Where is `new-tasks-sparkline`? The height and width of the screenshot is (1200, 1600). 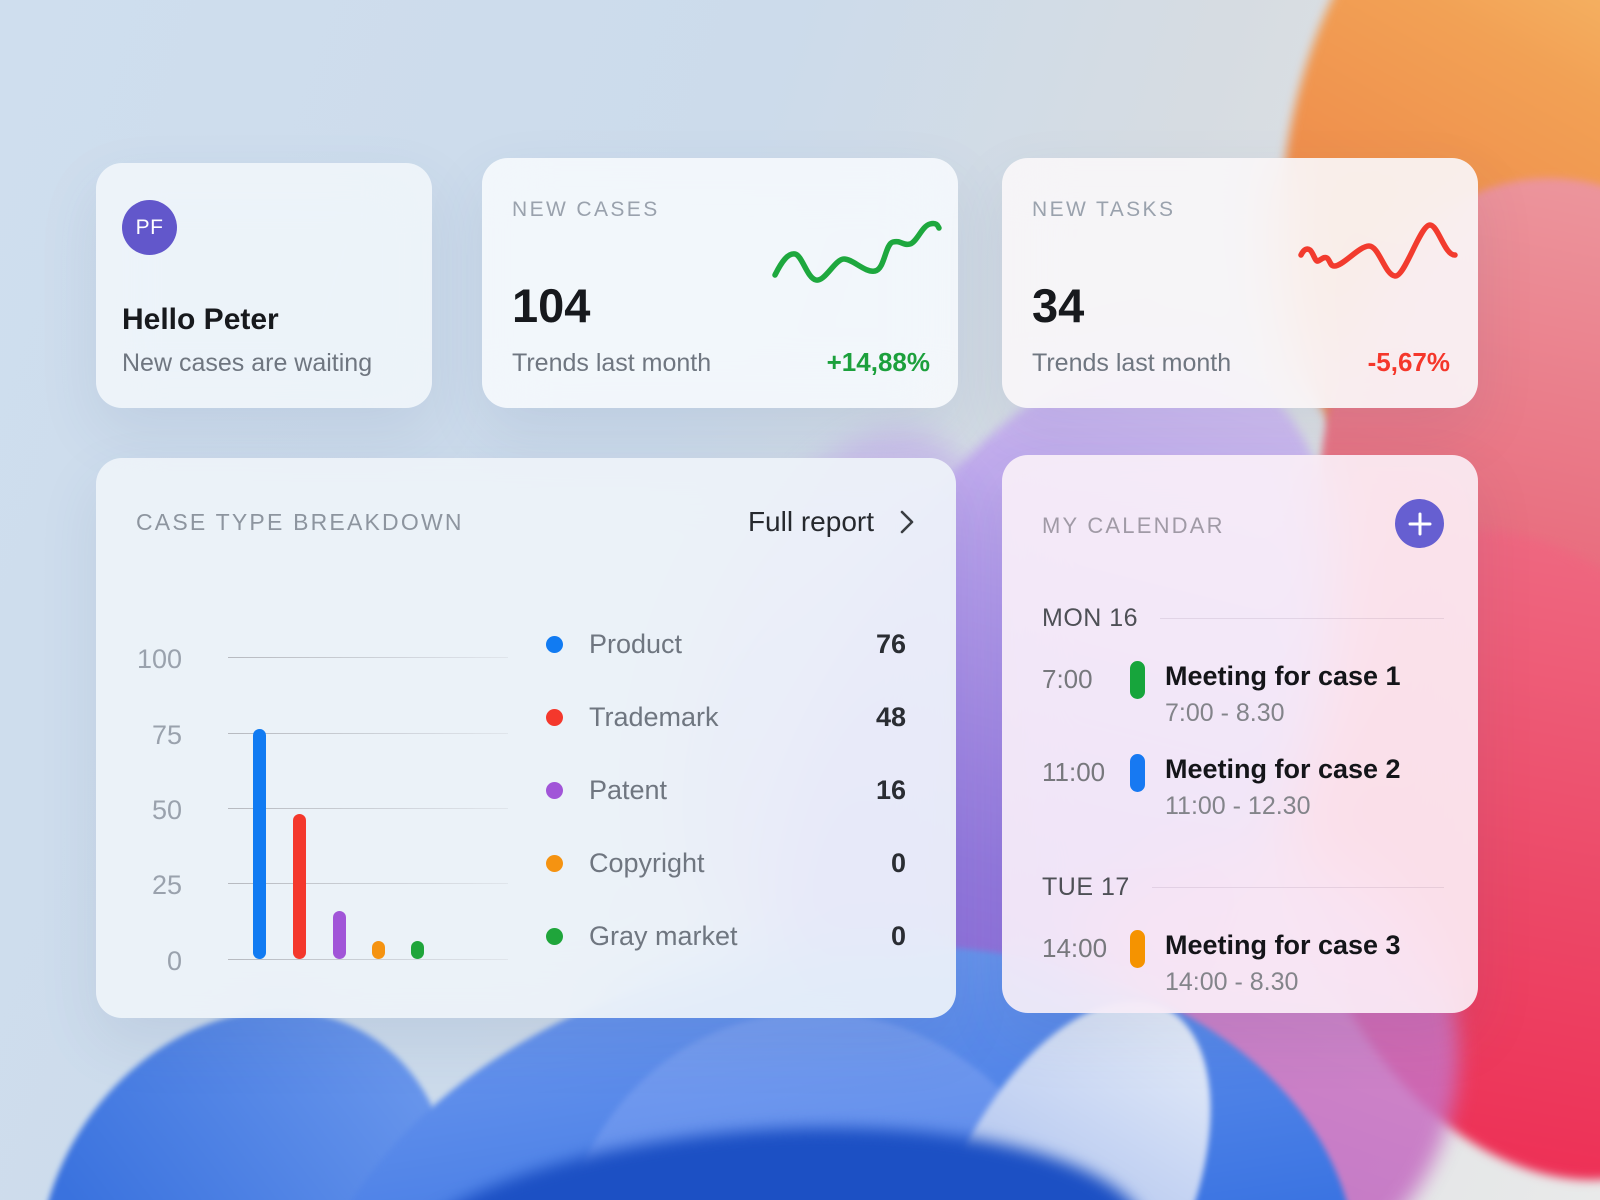 new-tasks-sparkline is located at coordinates (1378, 250).